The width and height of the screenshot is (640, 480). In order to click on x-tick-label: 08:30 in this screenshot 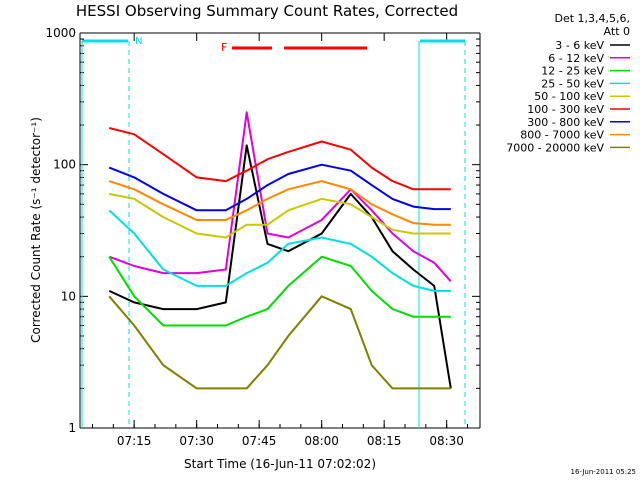, I will do `click(446, 441)`.